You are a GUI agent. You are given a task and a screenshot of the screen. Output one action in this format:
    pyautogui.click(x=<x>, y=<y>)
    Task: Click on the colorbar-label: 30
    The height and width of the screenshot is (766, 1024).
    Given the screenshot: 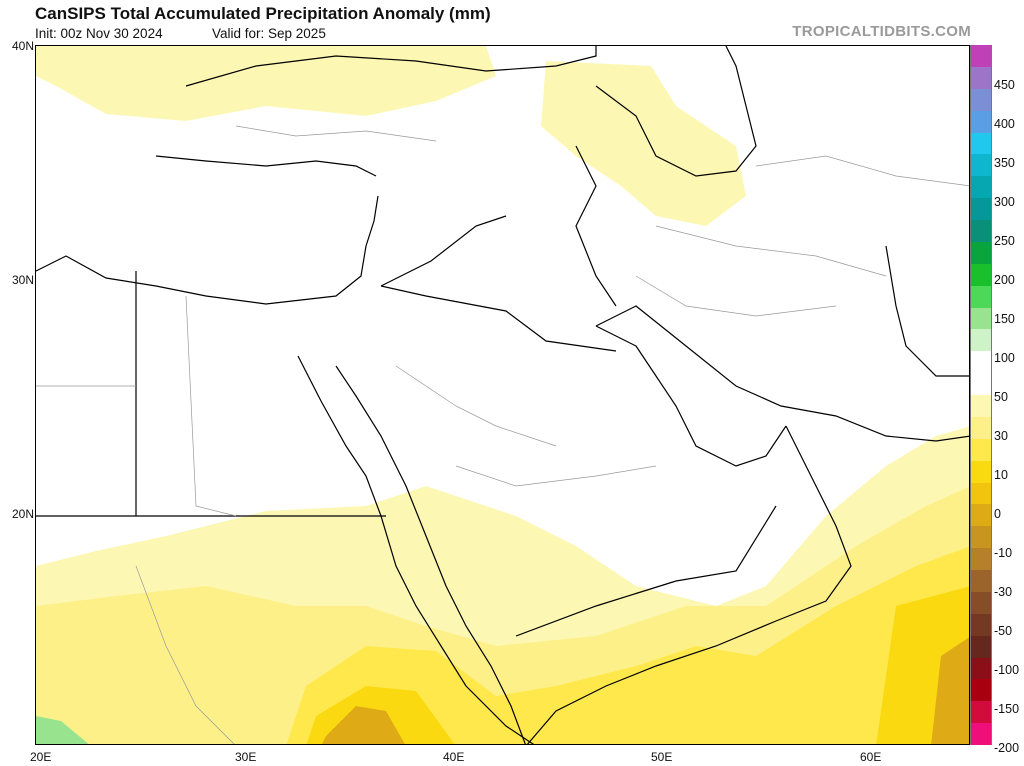 What is the action you would take?
    pyautogui.click(x=1001, y=436)
    